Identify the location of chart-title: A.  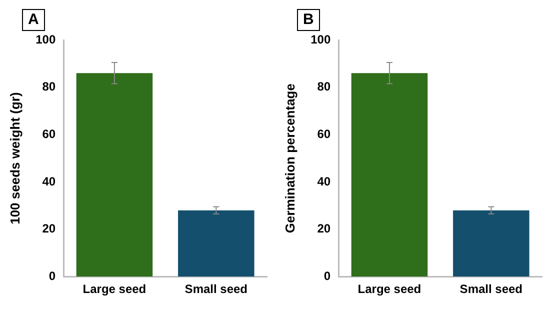
(33, 20).